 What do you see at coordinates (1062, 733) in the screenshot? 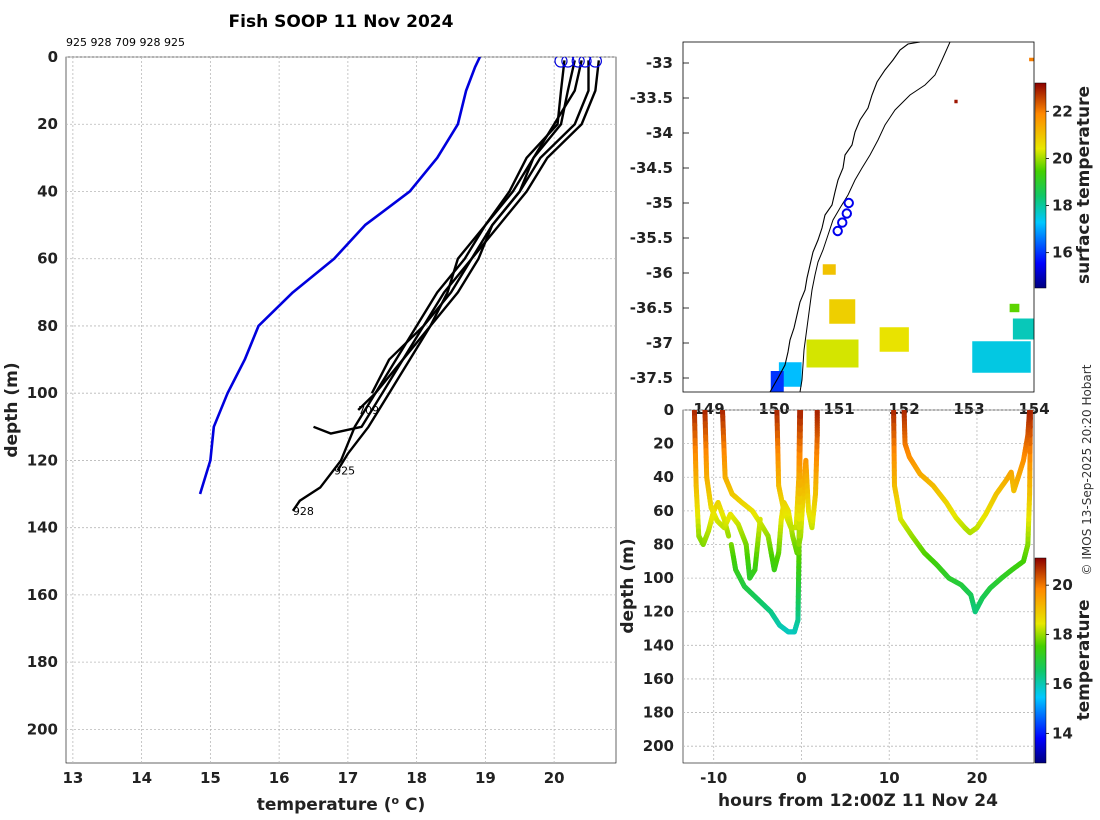
I see `temperature-colorbar-tick-label: 14` at bounding box center [1062, 733].